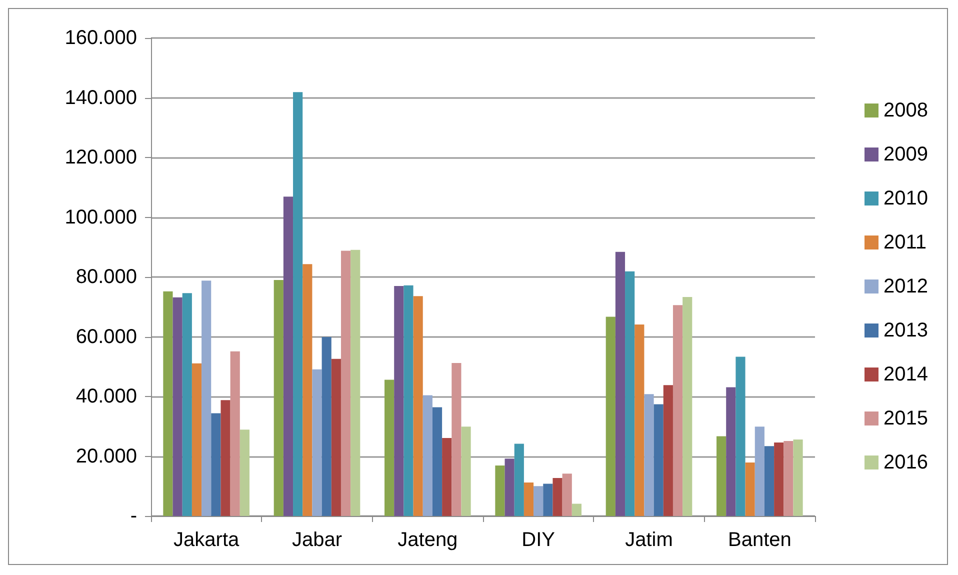  I want to click on y-tick-label: 80.000, so click(106, 277).